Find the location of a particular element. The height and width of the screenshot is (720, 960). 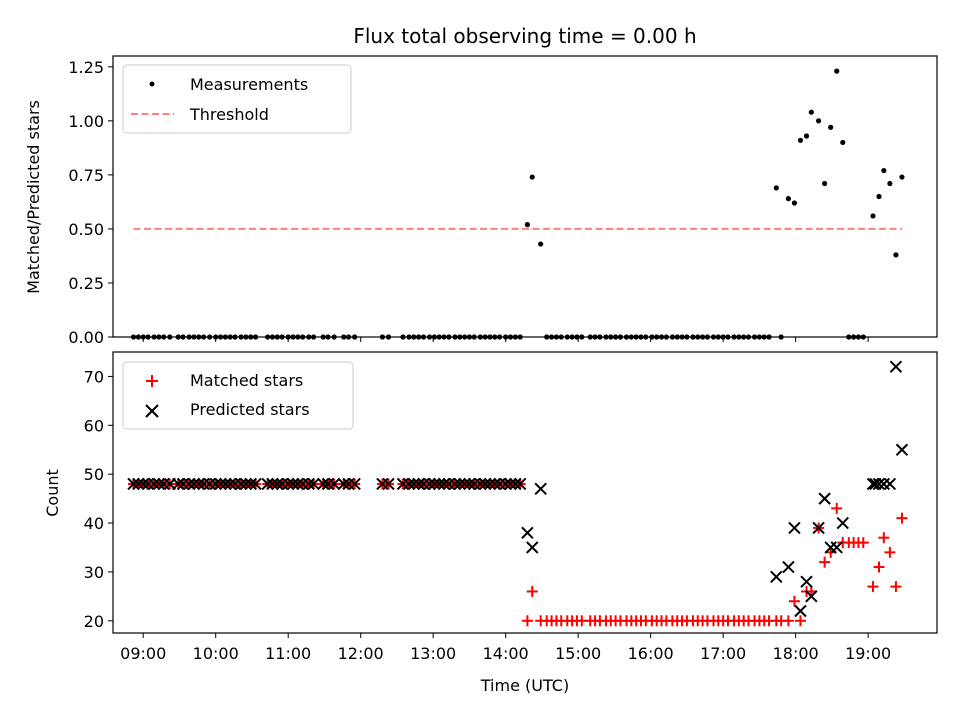

y-tick-label: 50 is located at coordinates (94, 474).